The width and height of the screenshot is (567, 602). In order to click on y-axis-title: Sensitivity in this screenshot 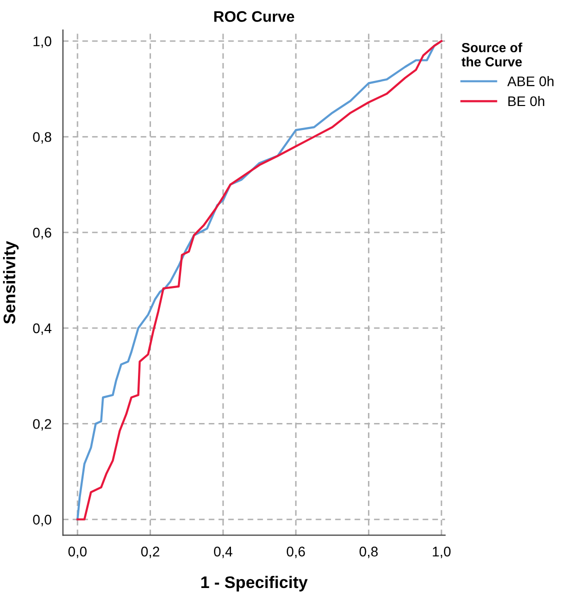, I will do `click(11, 282)`.